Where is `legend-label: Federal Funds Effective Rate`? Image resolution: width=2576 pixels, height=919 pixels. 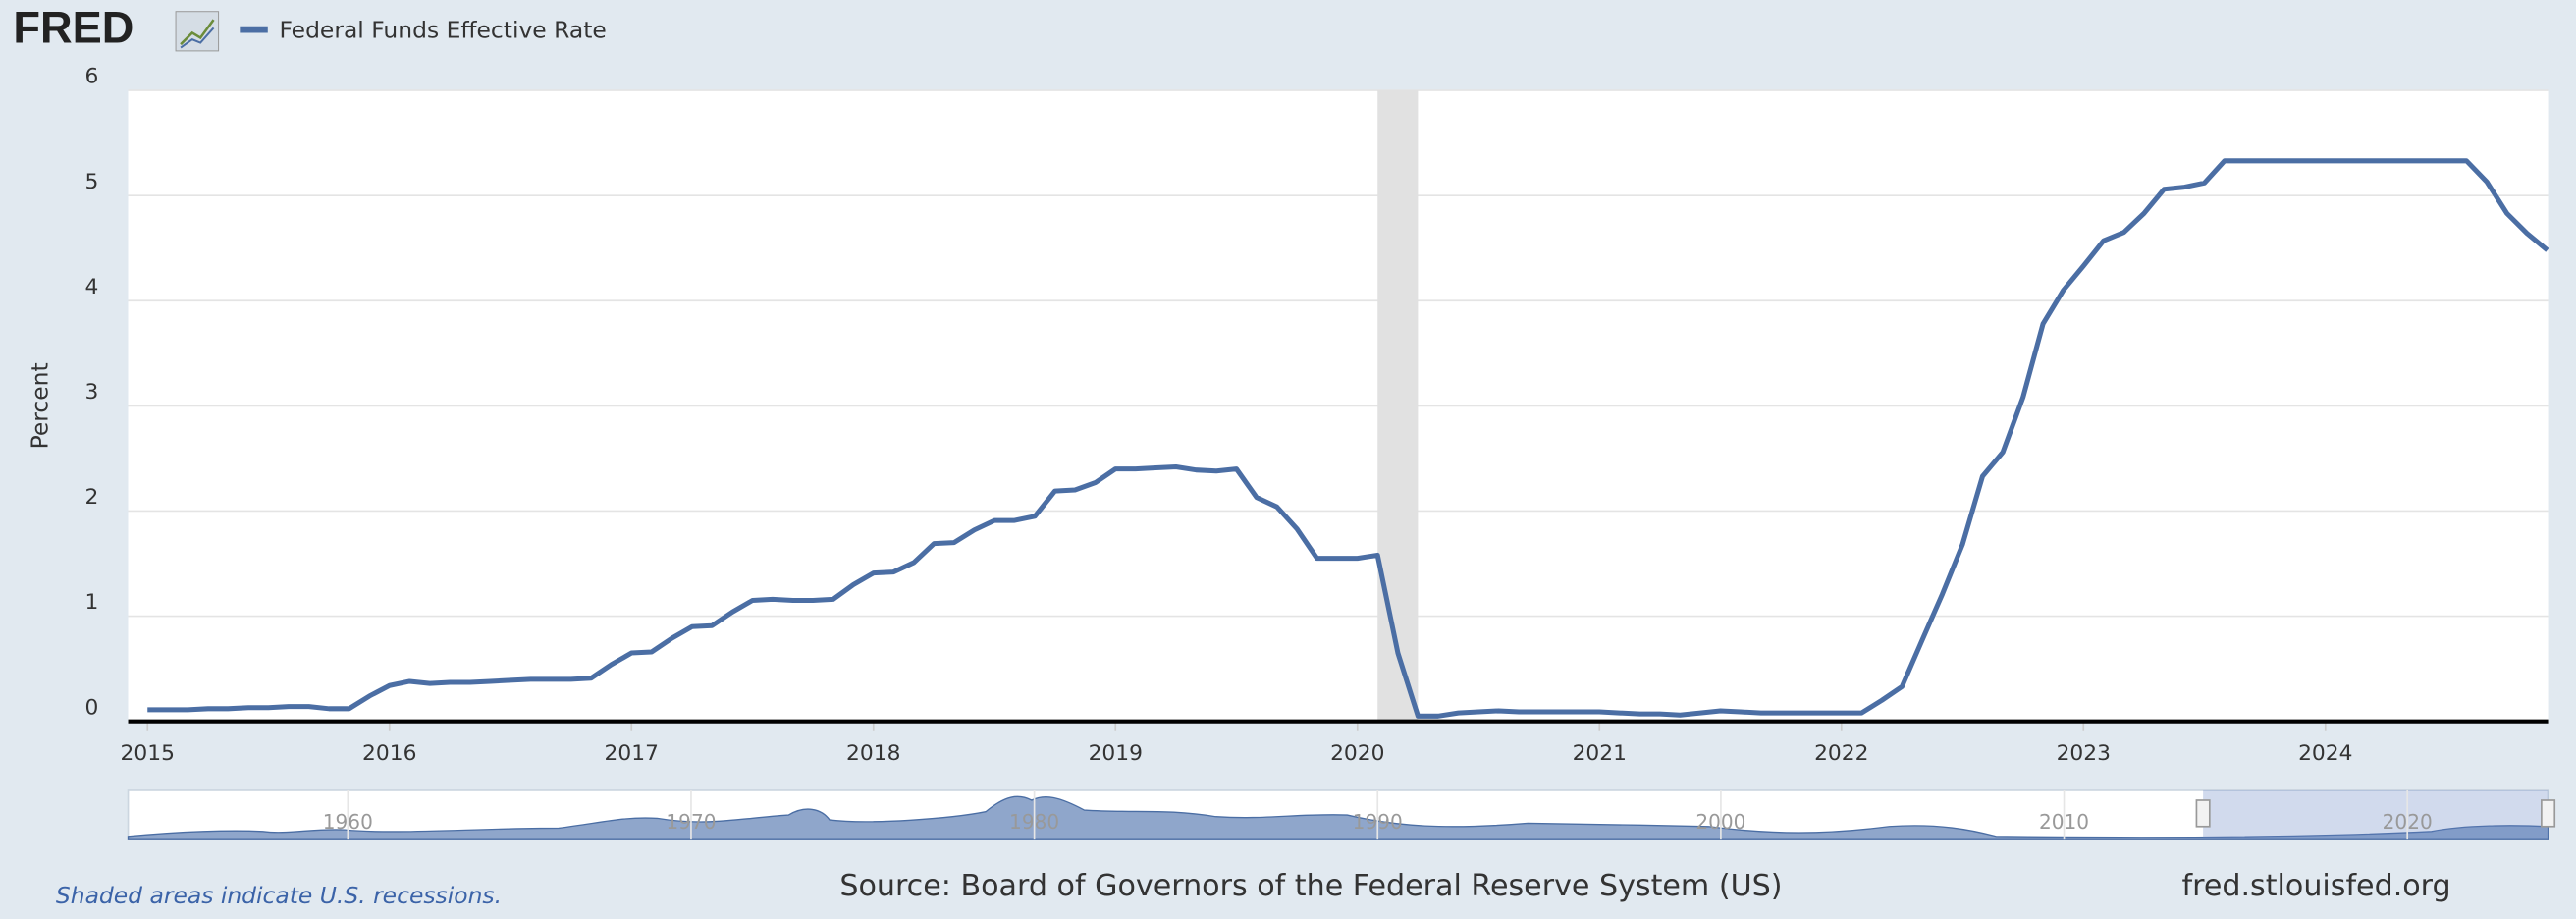 legend-label: Federal Funds Effective Rate is located at coordinates (442, 29).